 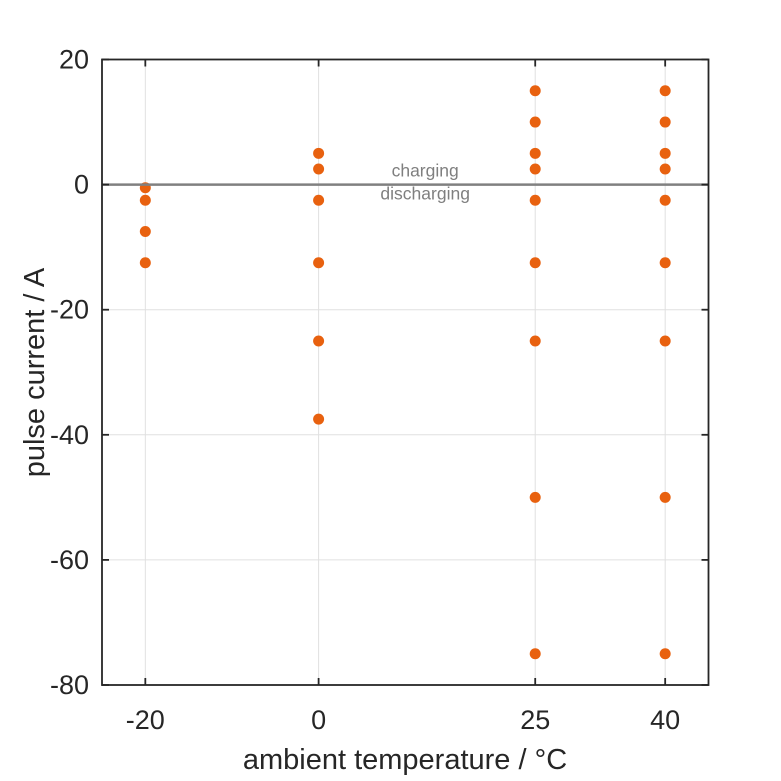 I want to click on y-axis-title: pulse current / A, so click(x=35, y=372).